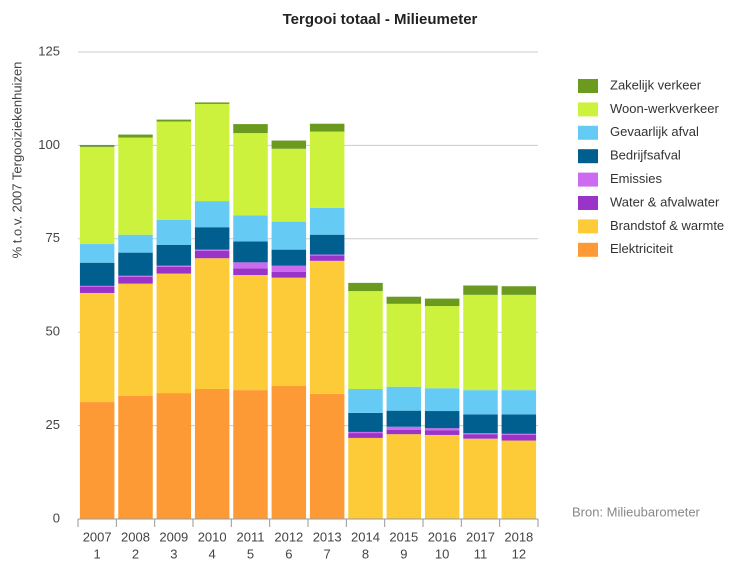 The width and height of the screenshot is (749, 562). I want to click on y-tick-label: 100, so click(49, 144).